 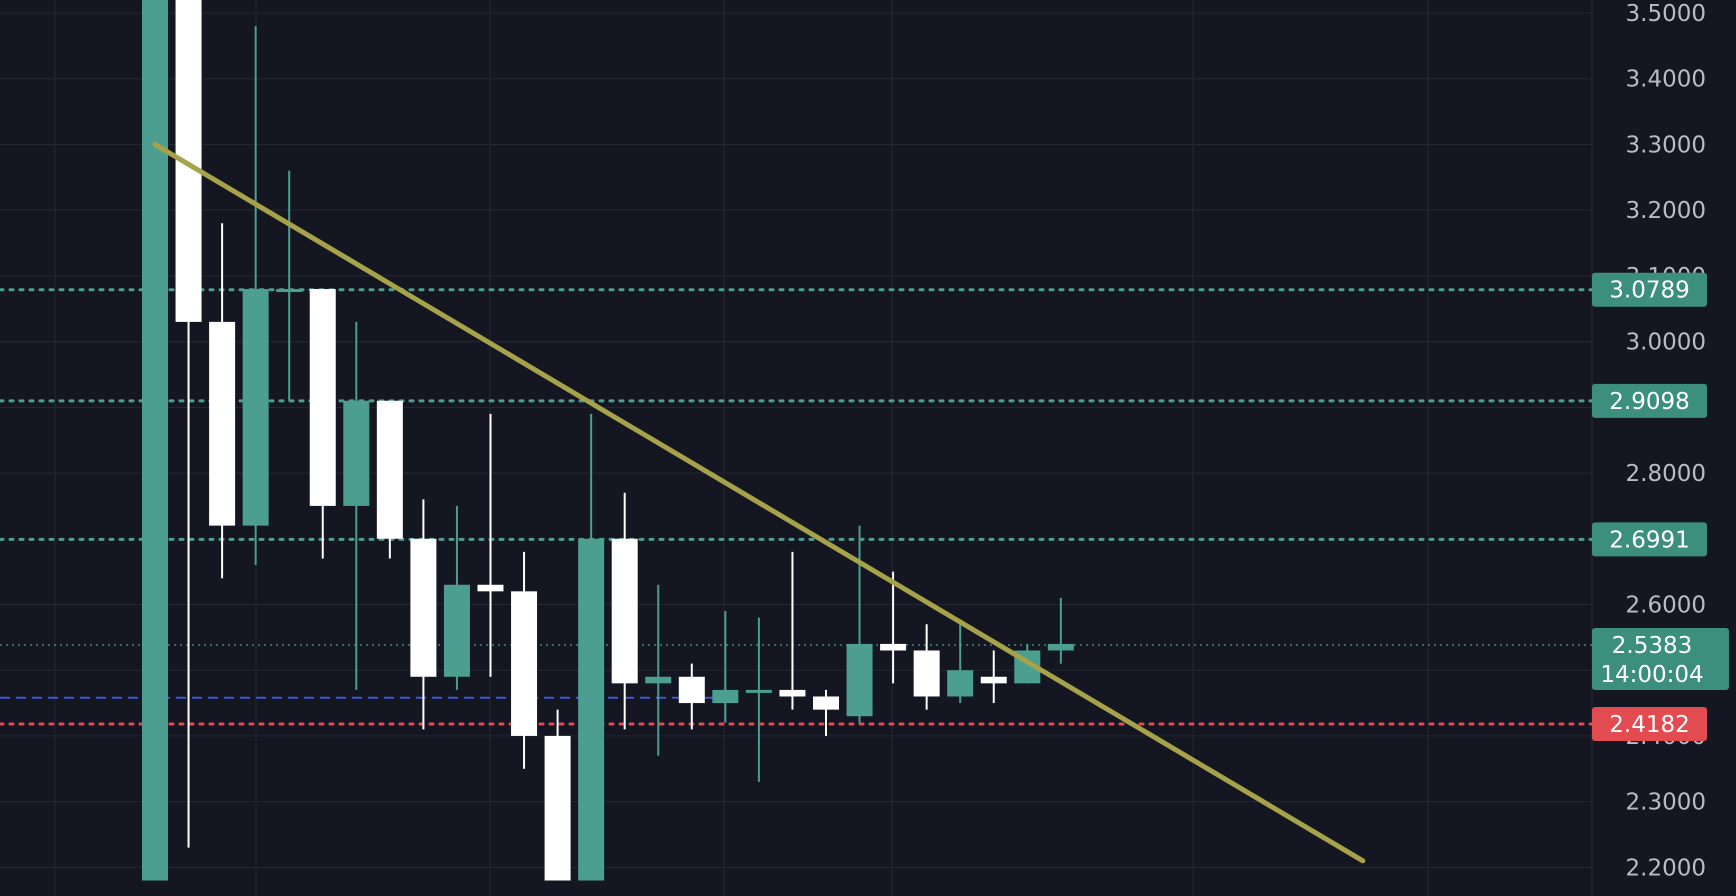 I want to click on current-price-tag, so click(x=1660, y=659).